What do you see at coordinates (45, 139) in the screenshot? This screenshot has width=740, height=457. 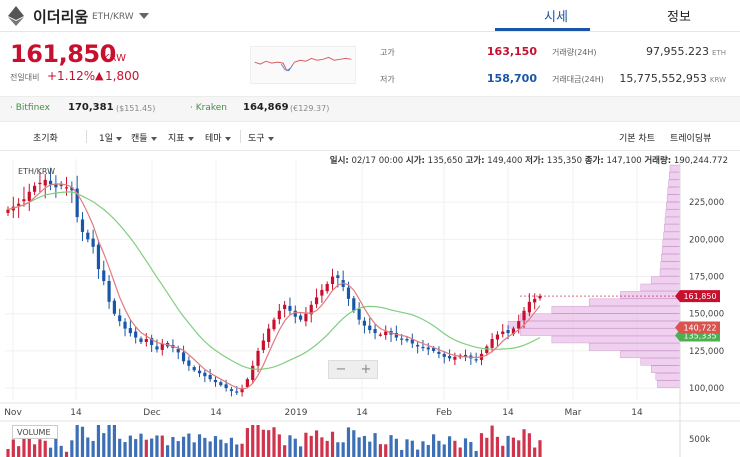 I see `reset-button: 초기화` at bounding box center [45, 139].